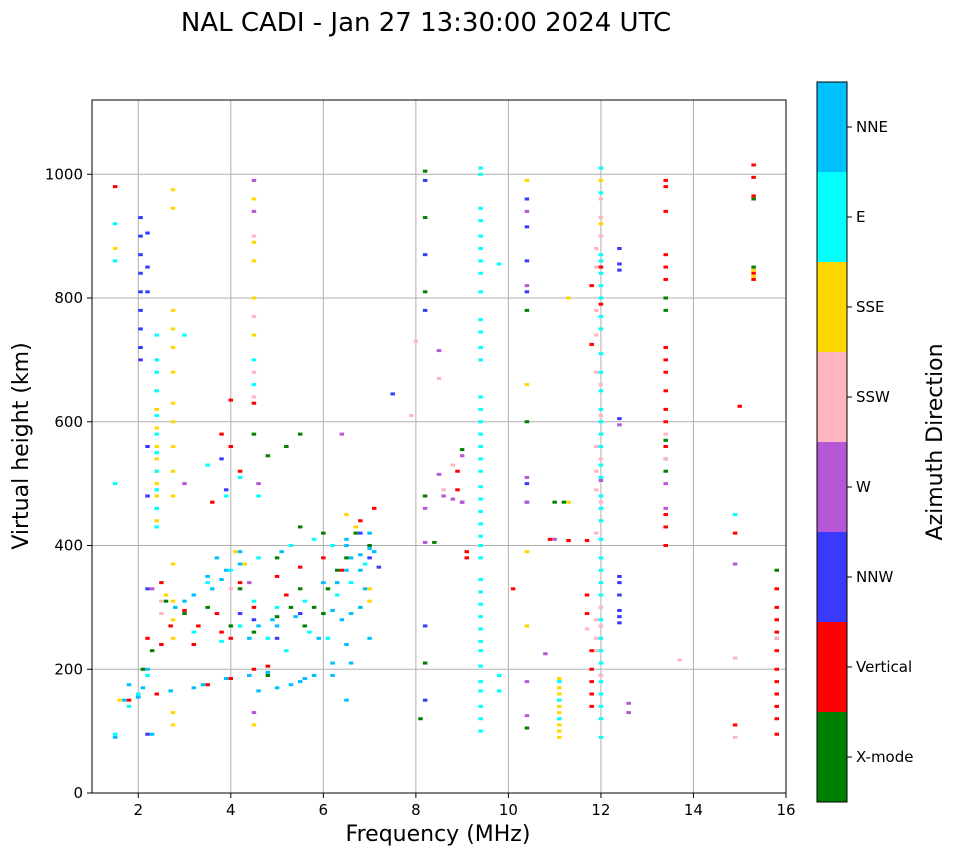  What do you see at coordinates (832, 487) in the screenshot?
I see `colorbar-swatch` at bounding box center [832, 487].